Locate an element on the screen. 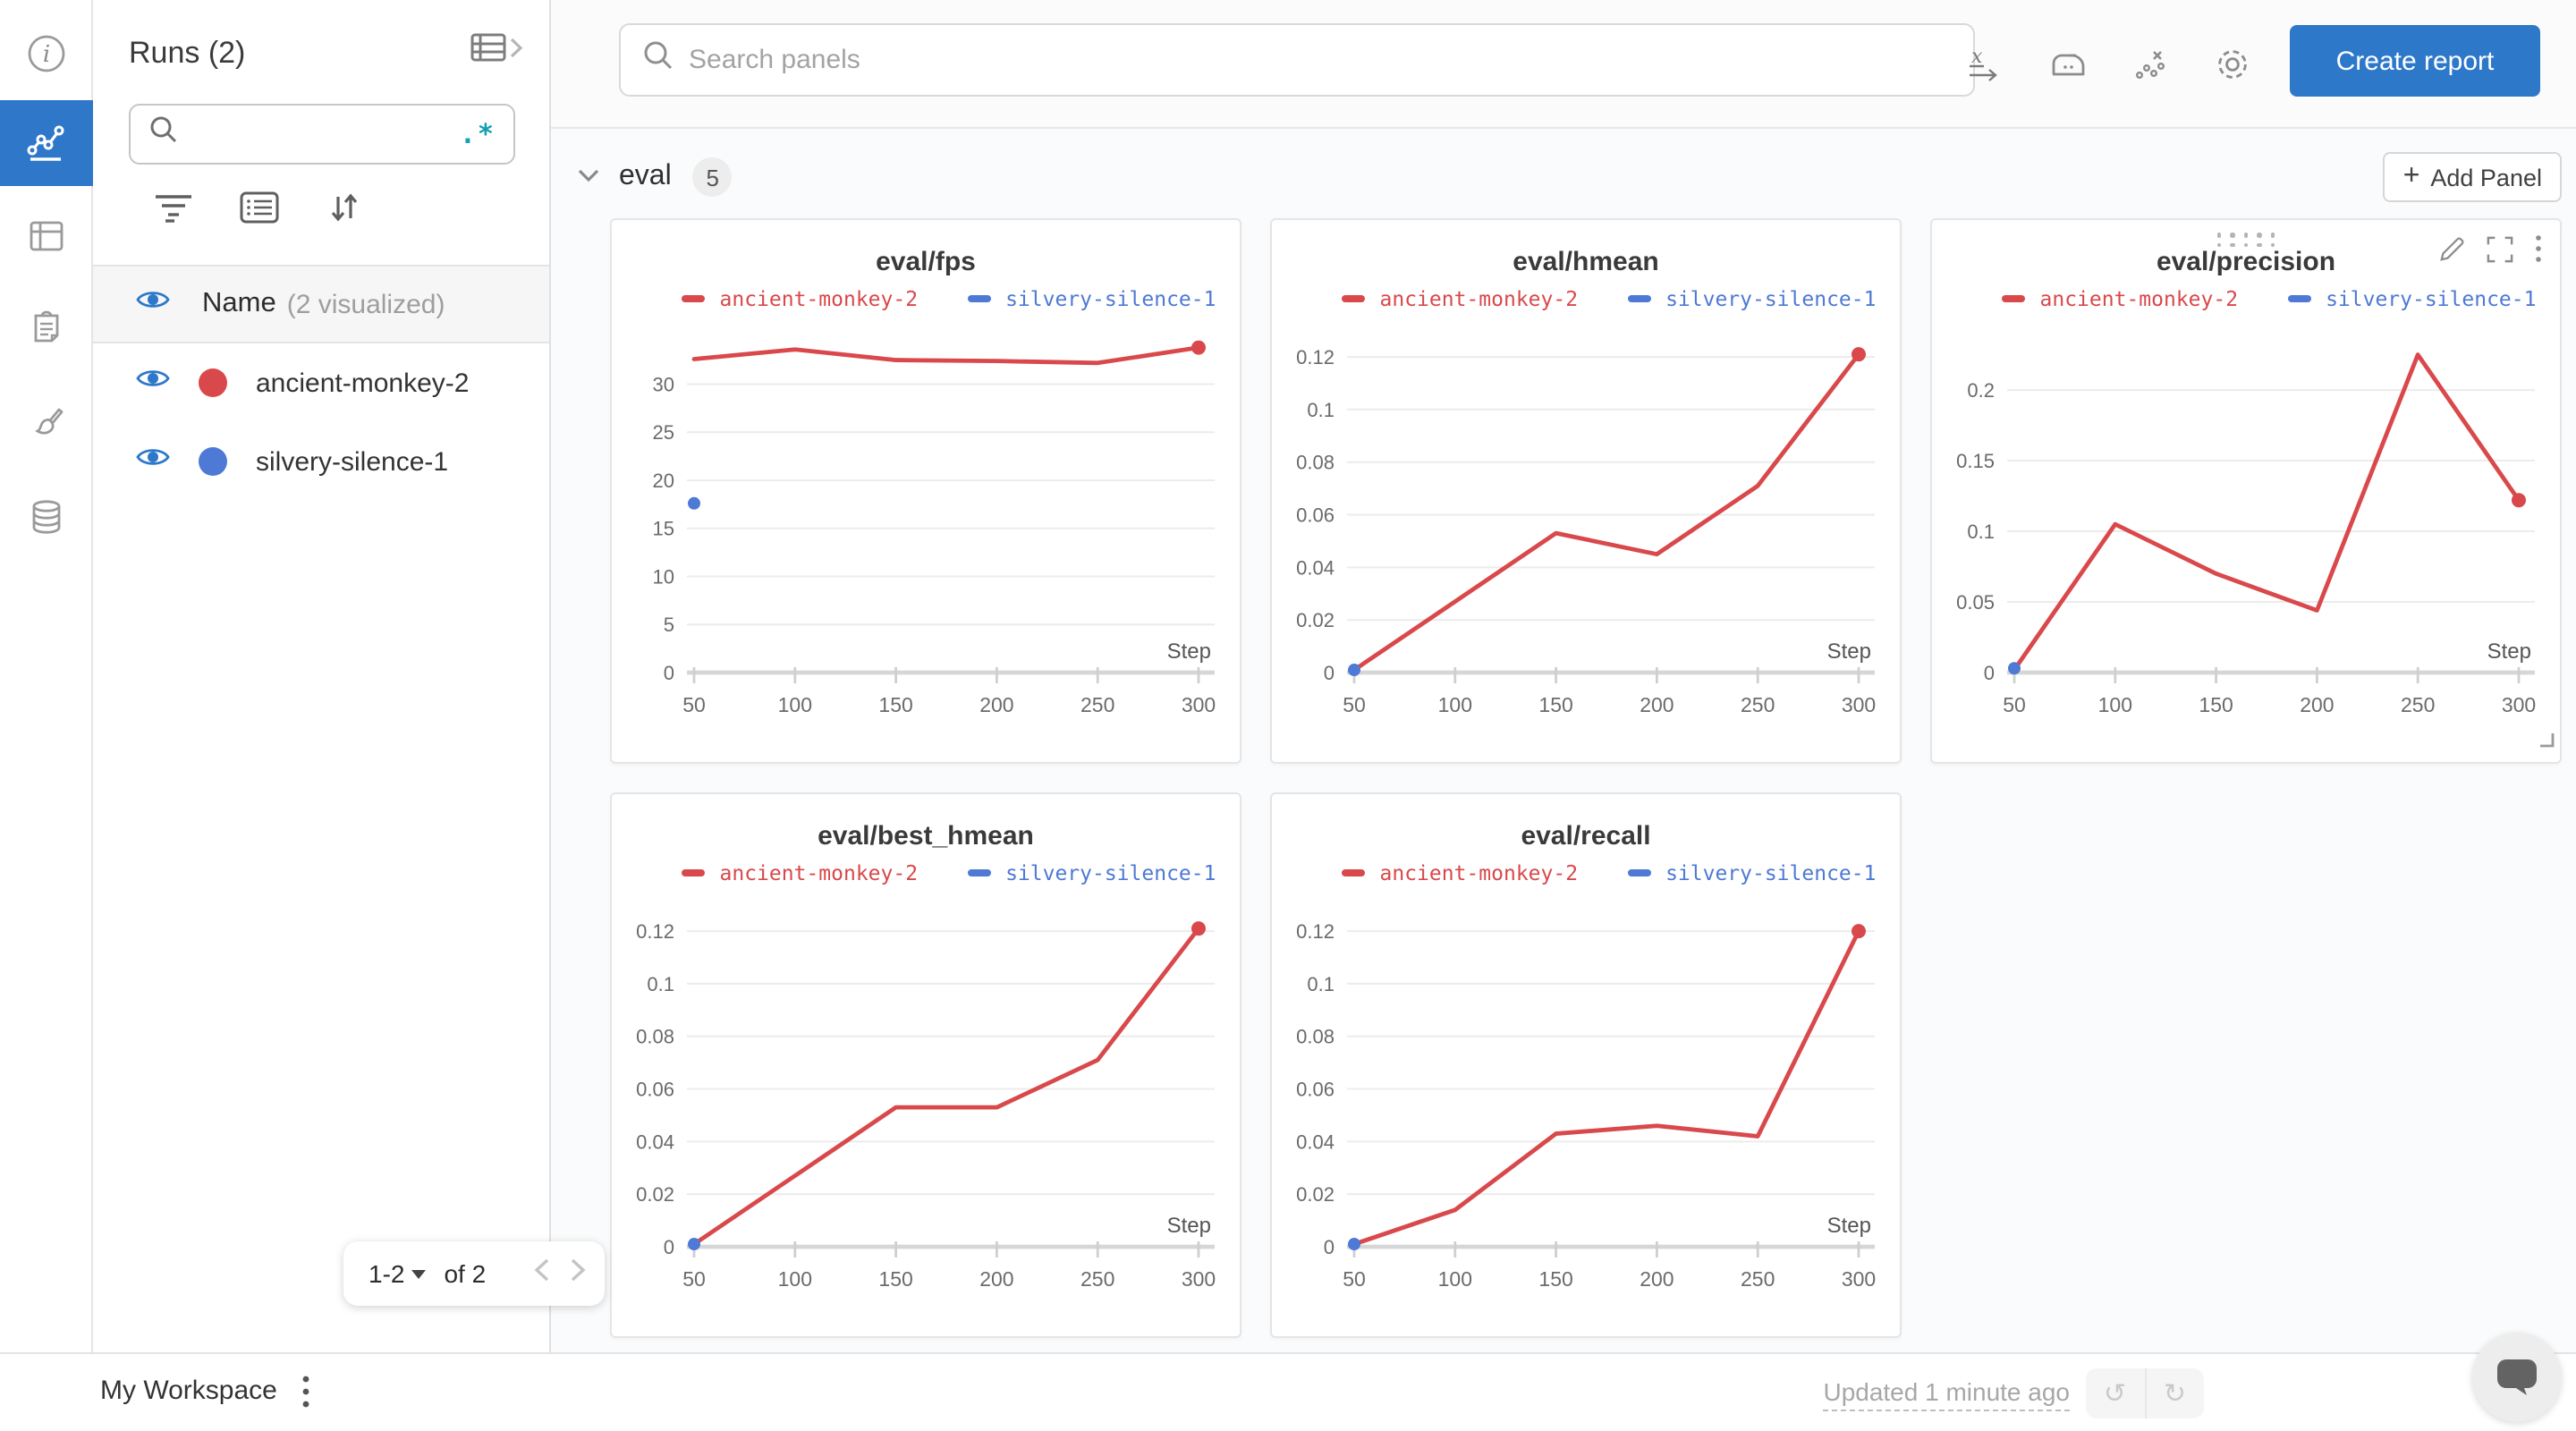 The height and width of the screenshot is (1431, 2576). svg-text: 0 is located at coordinates (1329, 673).